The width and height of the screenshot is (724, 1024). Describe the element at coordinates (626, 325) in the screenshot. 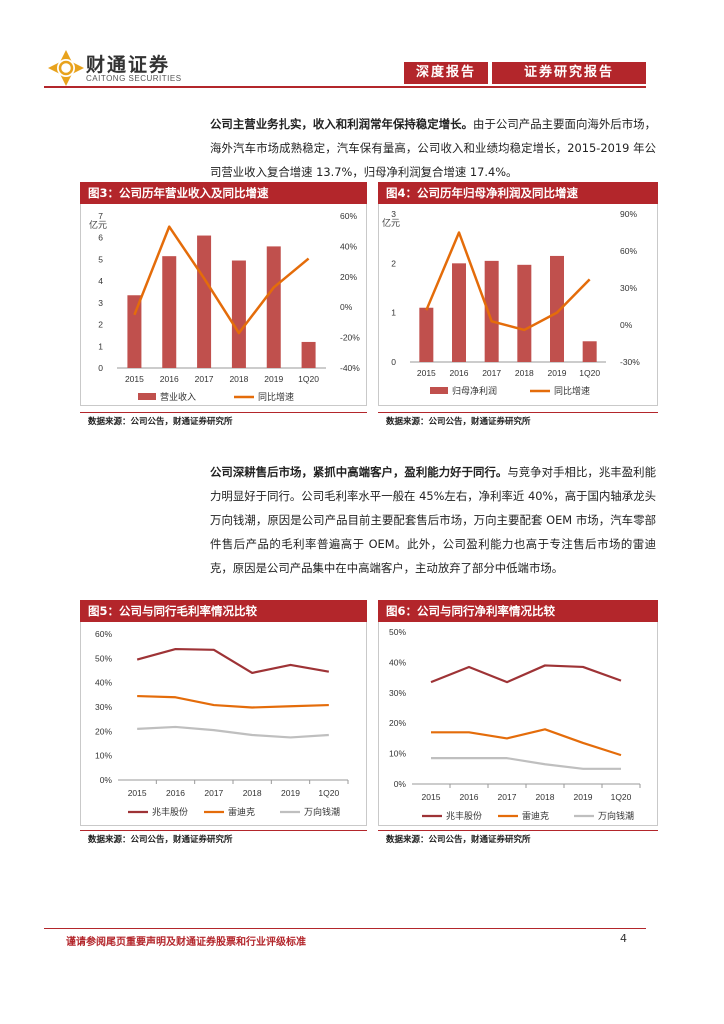

I see `y-right-tick-label: 0%` at that location.